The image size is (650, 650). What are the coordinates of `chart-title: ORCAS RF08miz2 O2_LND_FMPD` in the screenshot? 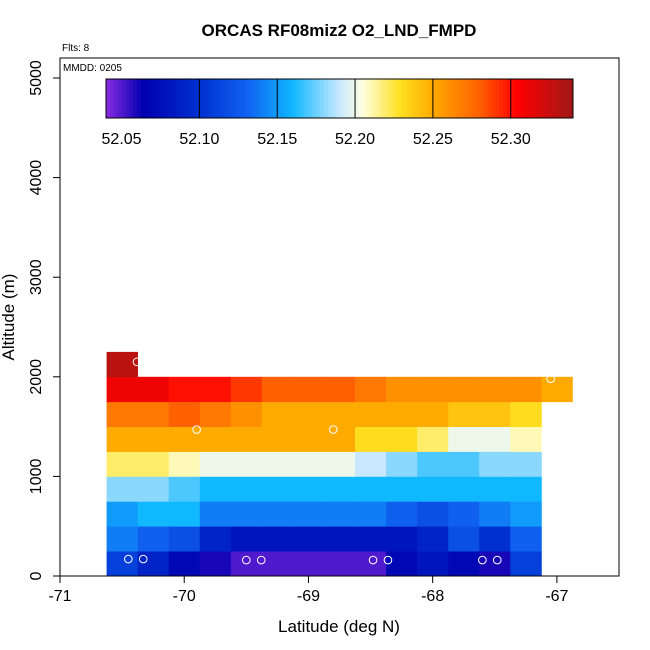 It's located at (339, 30).